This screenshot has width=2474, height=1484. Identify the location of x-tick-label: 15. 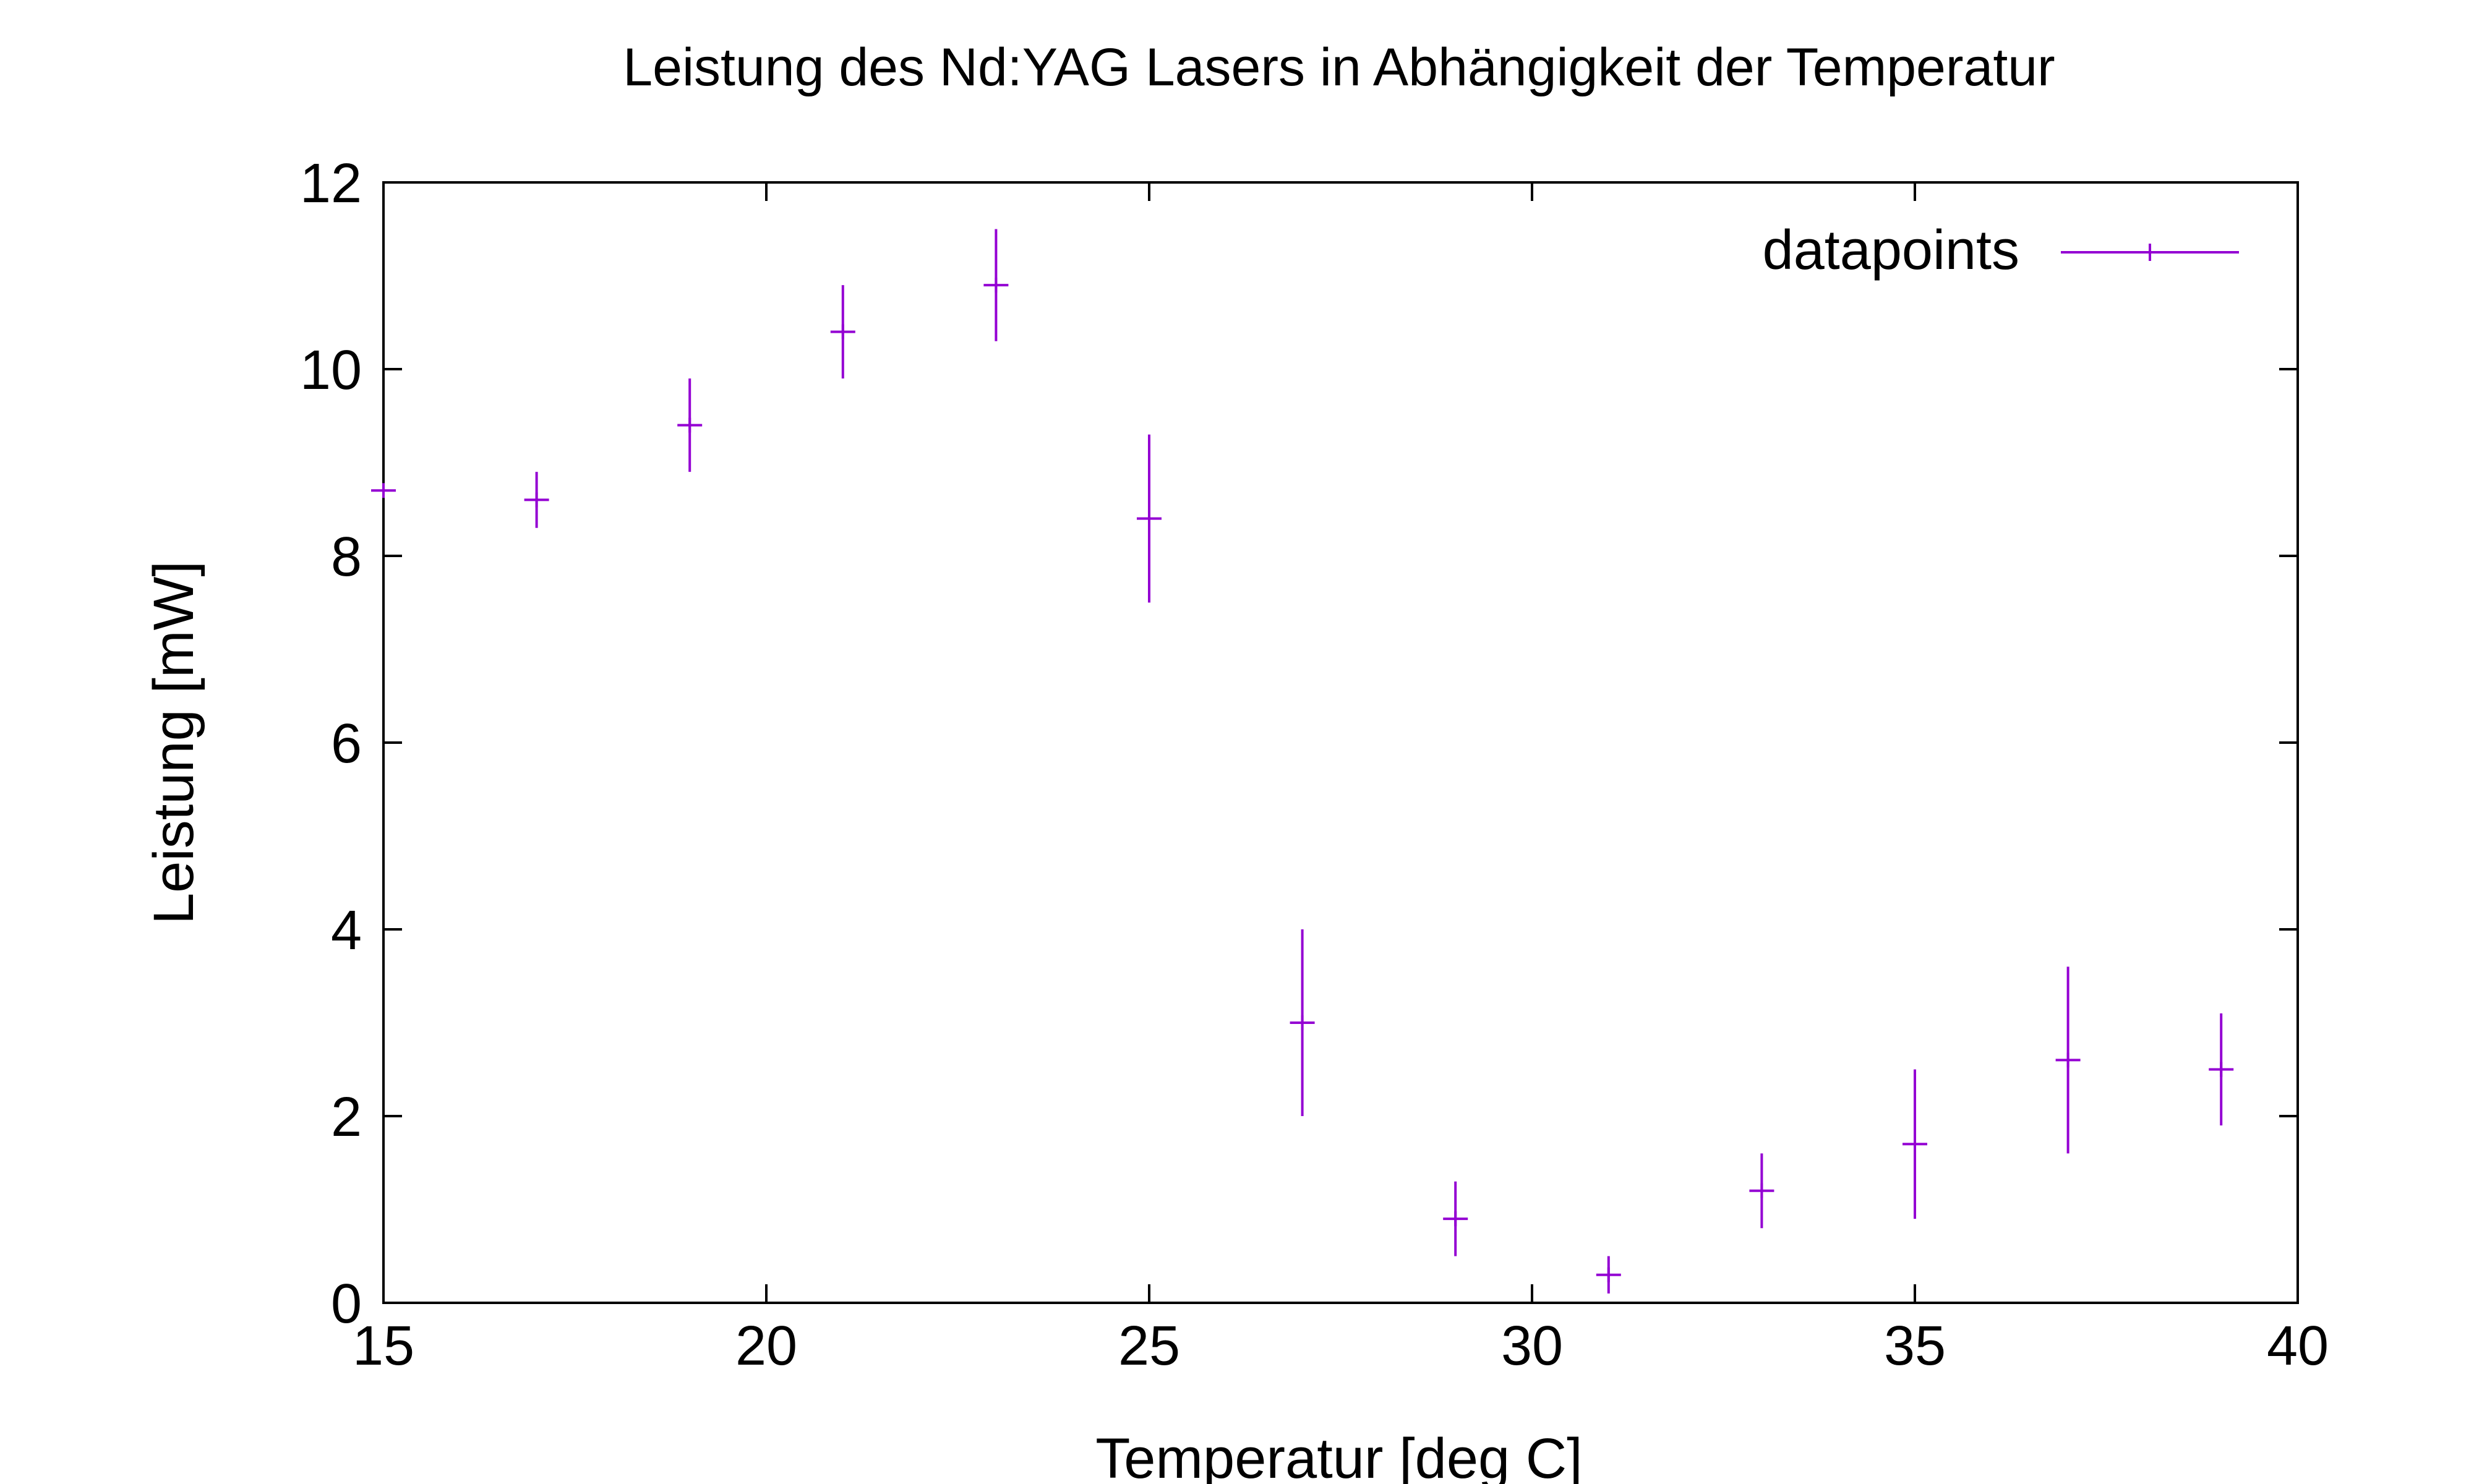
(383, 1346).